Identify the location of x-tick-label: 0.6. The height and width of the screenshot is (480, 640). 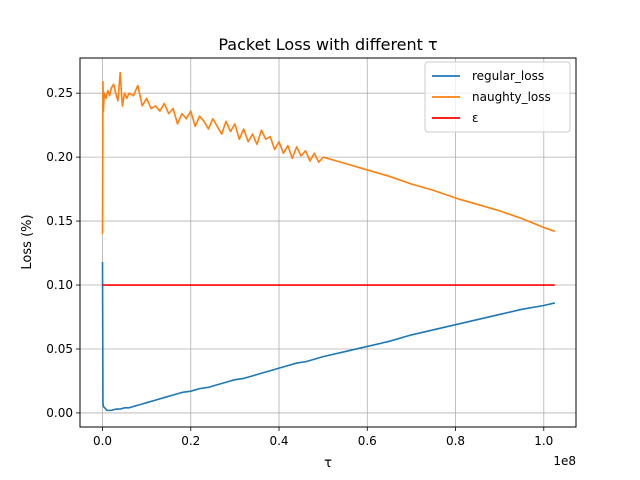
(367, 441).